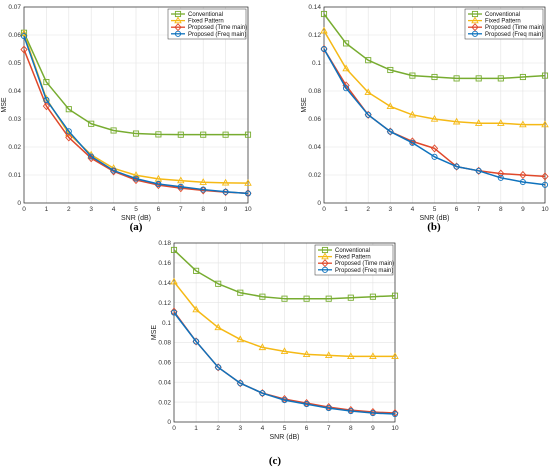 The image size is (550, 469). Describe the element at coordinates (164, 283) in the screenshot. I see `y-tick-label: 0.14` at that location.